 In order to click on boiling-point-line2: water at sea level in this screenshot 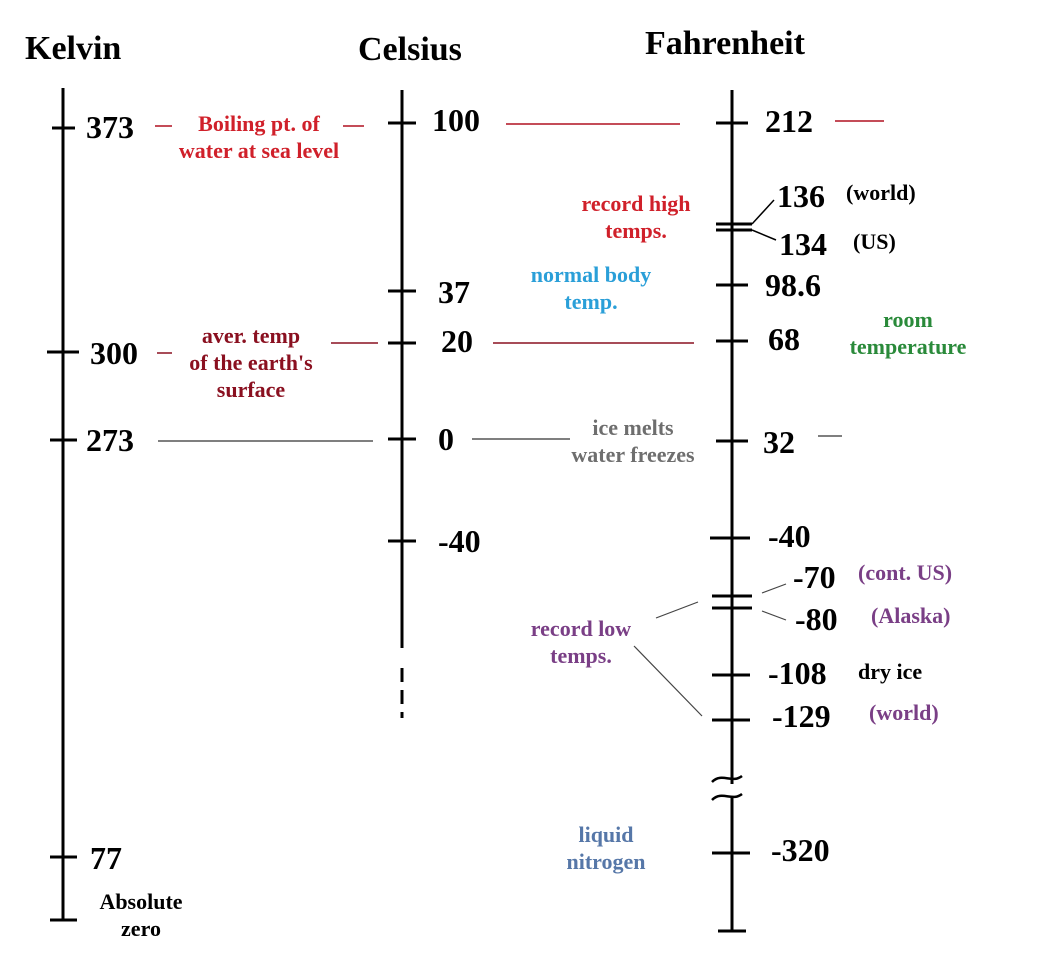, I will do `click(259, 150)`.